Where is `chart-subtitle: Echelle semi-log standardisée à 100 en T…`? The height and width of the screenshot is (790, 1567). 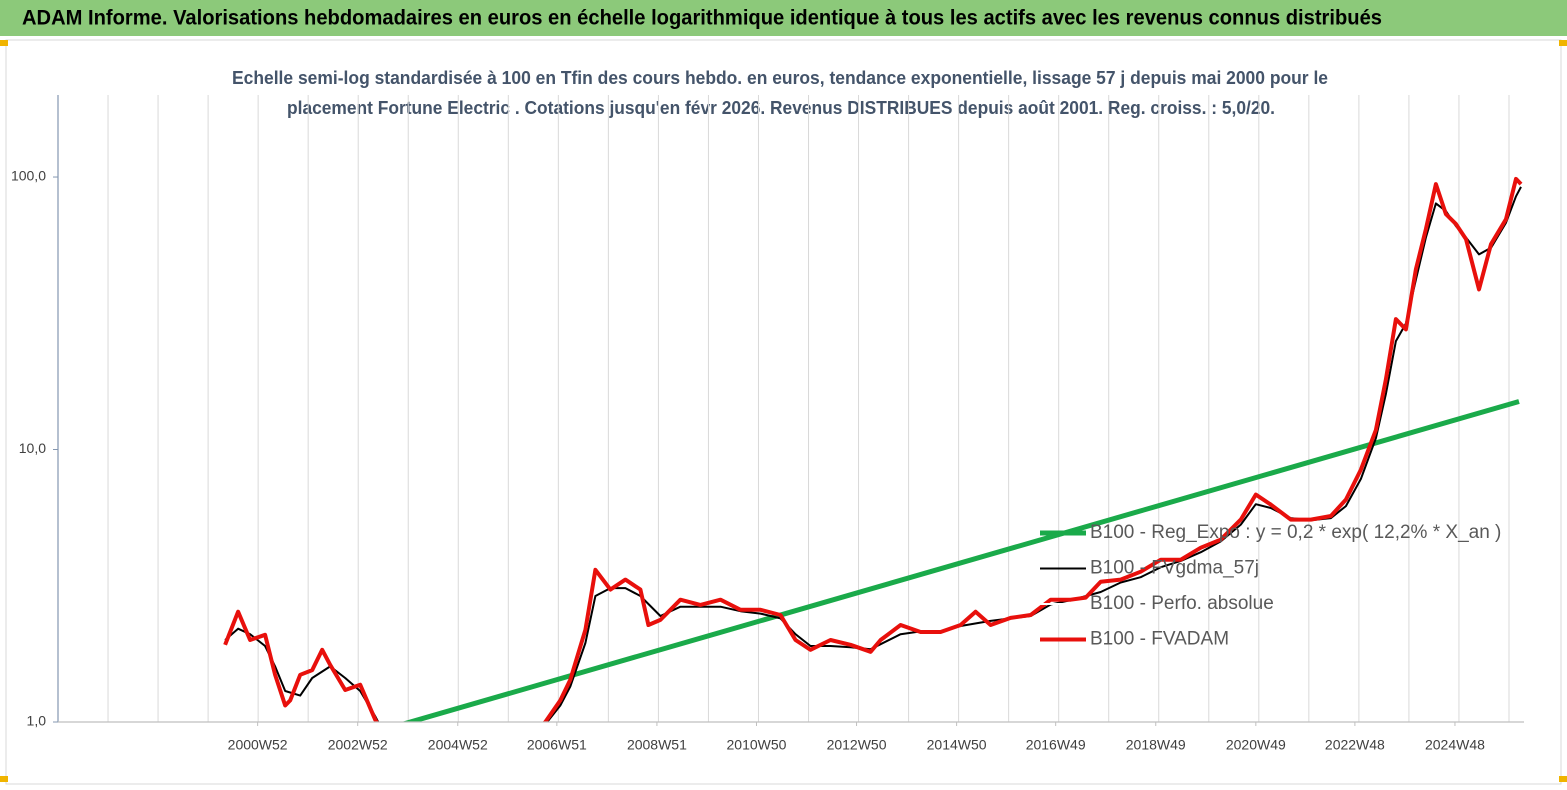
chart-subtitle: Echelle semi-log standardisée à 100 en T… is located at coordinates (780, 78).